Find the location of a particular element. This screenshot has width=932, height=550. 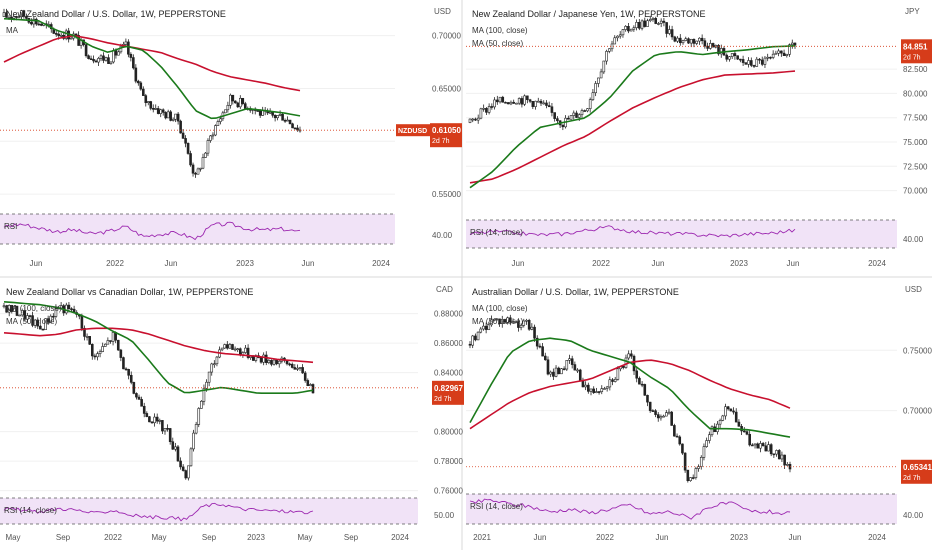

legend-item: MA (100, close) is located at coordinates (500, 30).